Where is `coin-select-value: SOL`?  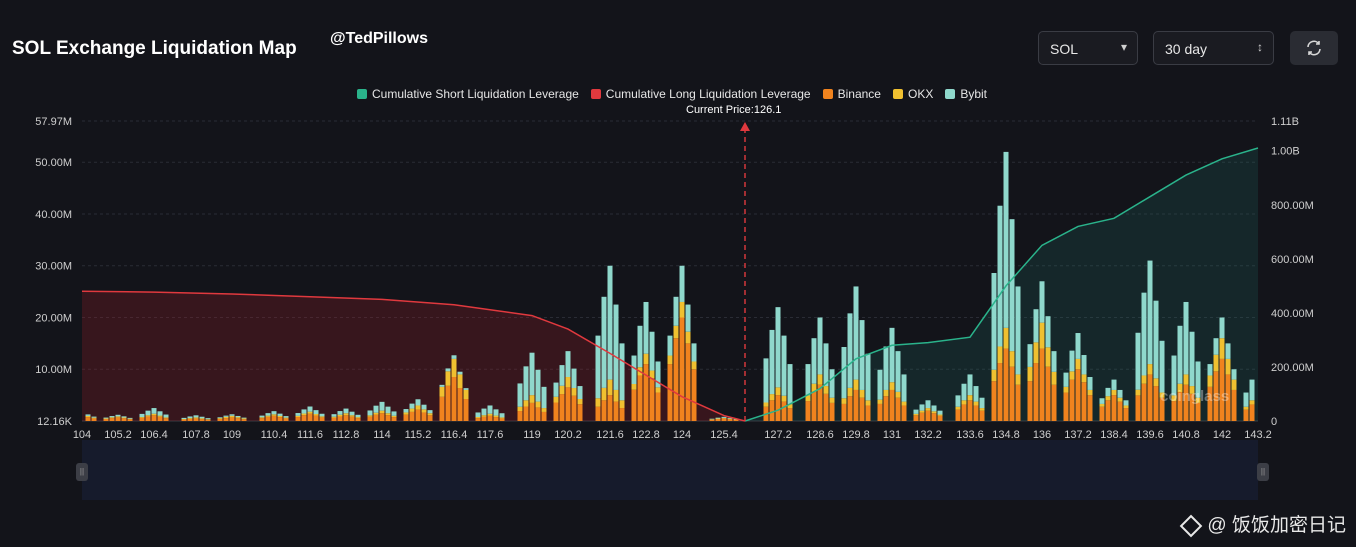
coin-select-value: SOL is located at coordinates (1064, 49).